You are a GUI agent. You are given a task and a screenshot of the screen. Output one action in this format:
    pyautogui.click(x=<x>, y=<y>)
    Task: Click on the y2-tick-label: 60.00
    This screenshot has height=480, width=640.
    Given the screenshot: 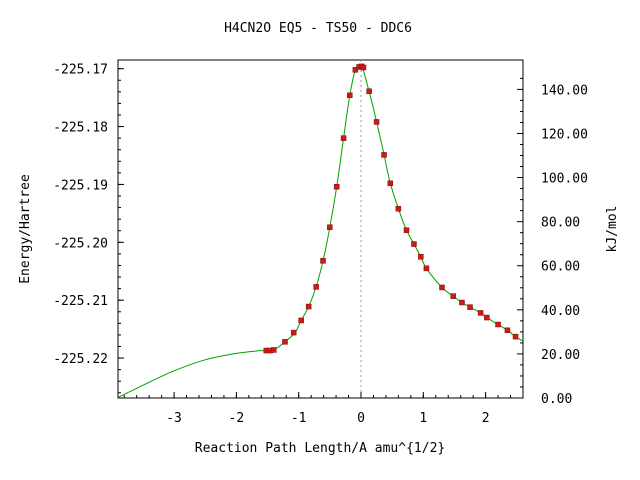 What is the action you would take?
    pyautogui.click(x=560, y=267)
    